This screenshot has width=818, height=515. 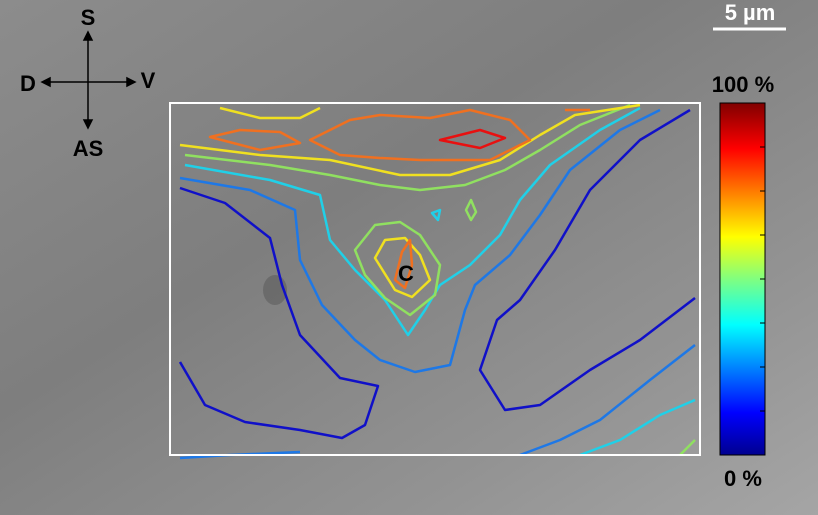 I want to click on scale-bar-label: 5 µm, so click(x=750, y=12).